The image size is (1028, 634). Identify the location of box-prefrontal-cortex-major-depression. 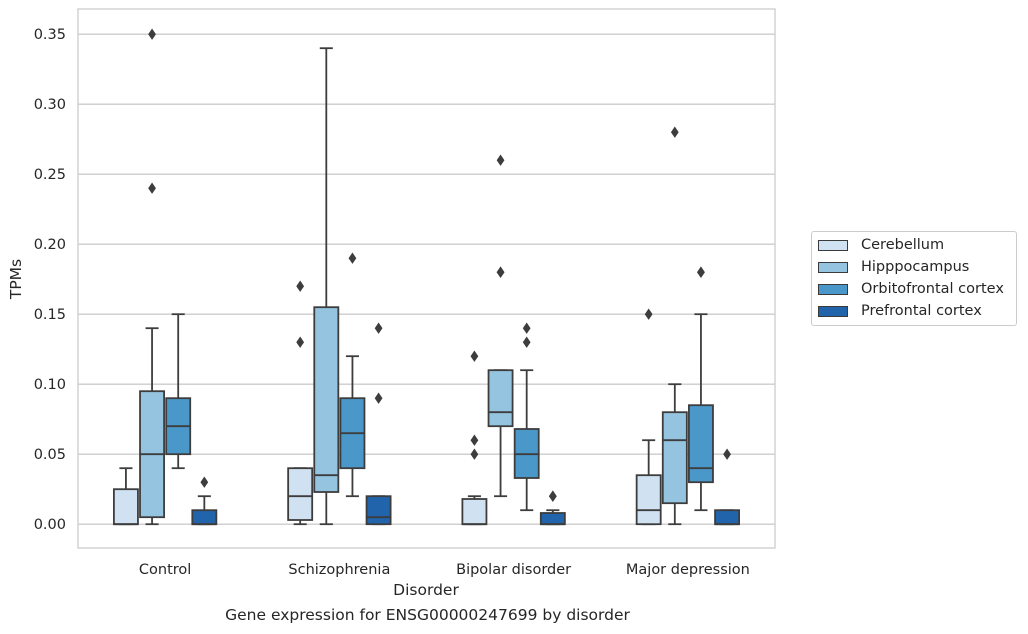
(727, 487).